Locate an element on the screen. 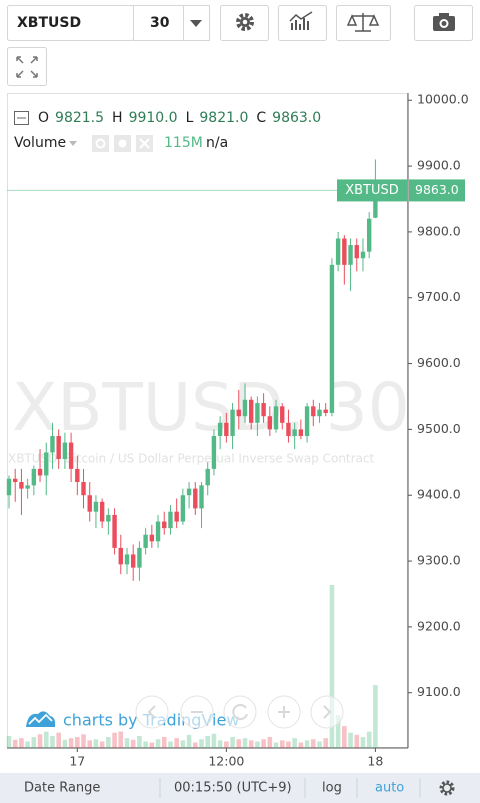 This screenshot has width=480, height=803. camera-icon is located at coordinates (444, 22).